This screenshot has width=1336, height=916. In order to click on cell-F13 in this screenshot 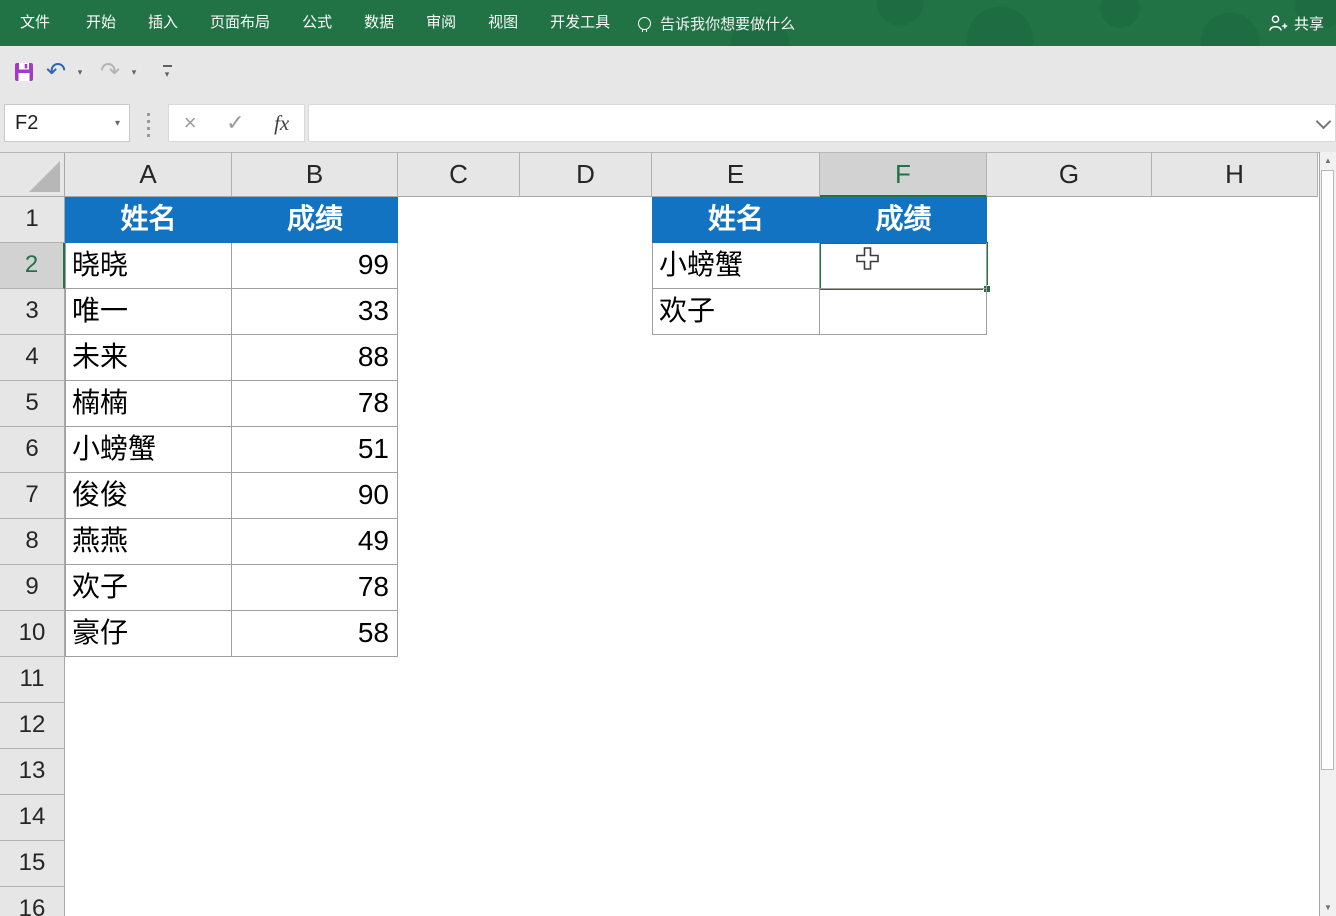, I will do `click(903, 772)`.